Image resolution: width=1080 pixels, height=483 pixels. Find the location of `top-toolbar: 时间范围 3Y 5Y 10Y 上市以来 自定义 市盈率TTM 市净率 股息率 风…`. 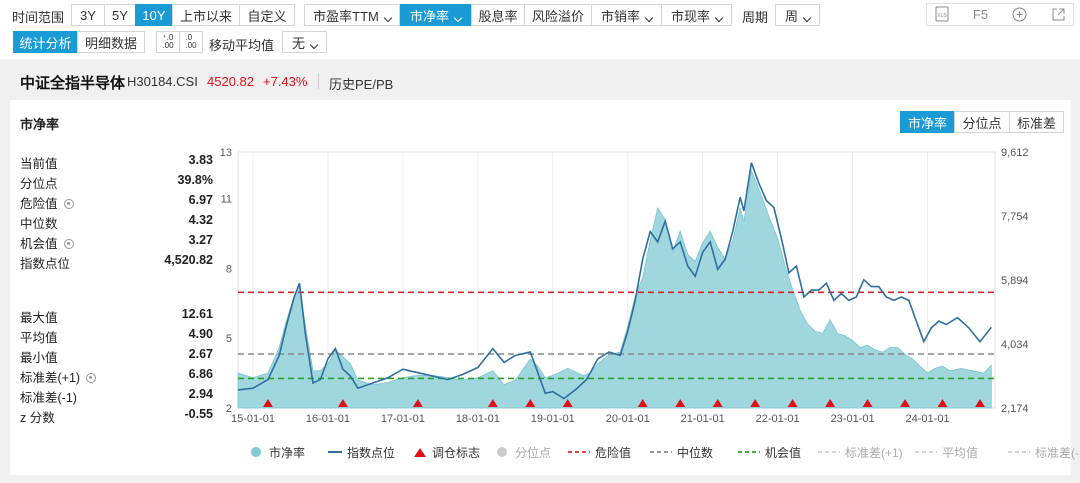

top-toolbar: 时间范围 3Y 5Y 10Y 上市以来 自定义 市盈率TTM 市净率 股息率 风… is located at coordinates (540, 14).